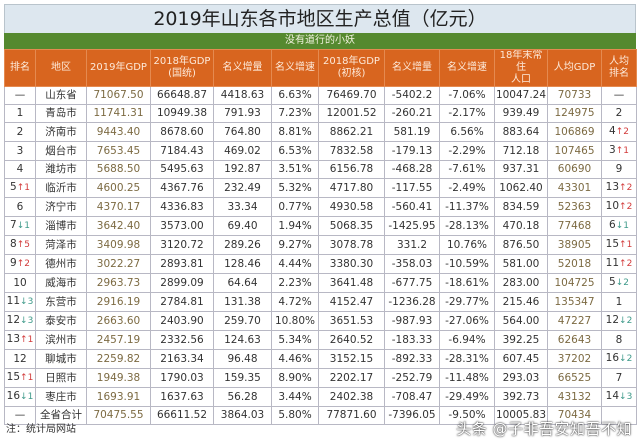  What do you see at coordinates (351, 283) in the screenshot?
I see `gdp2018_prelim-cell: 3641.48` at bounding box center [351, 283].